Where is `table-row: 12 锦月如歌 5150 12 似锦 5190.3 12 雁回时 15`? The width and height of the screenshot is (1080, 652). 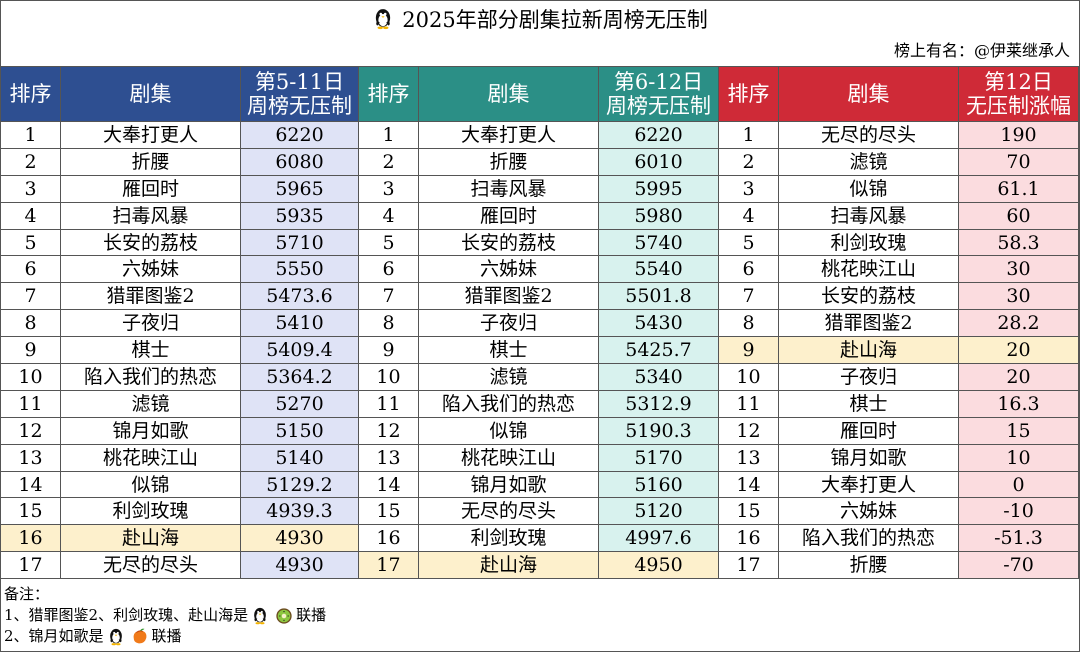 table-row: 12 锦月如歌 5150 12 似锦 5190.3 12 雁回时 15 is located at coordinates (539, 430).